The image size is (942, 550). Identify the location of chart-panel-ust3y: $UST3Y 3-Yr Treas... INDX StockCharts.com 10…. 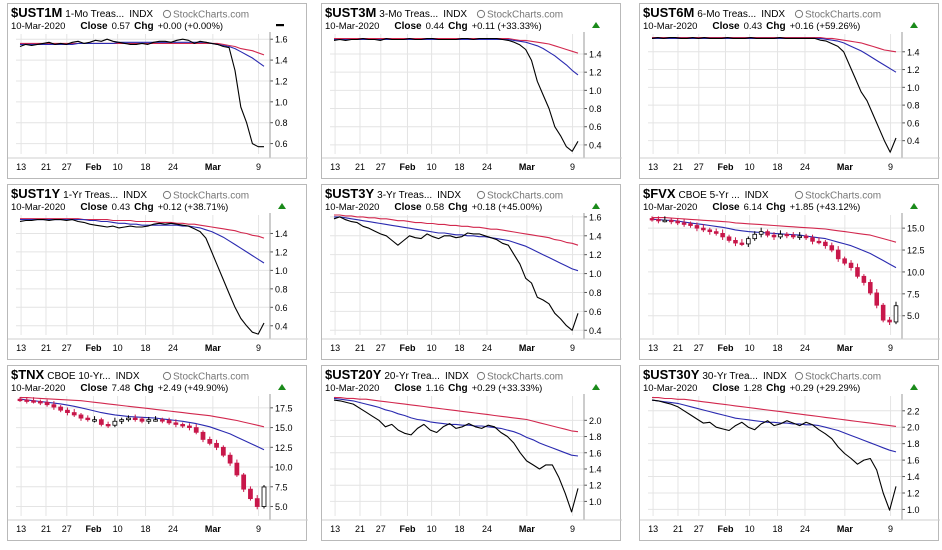
(471, 272).